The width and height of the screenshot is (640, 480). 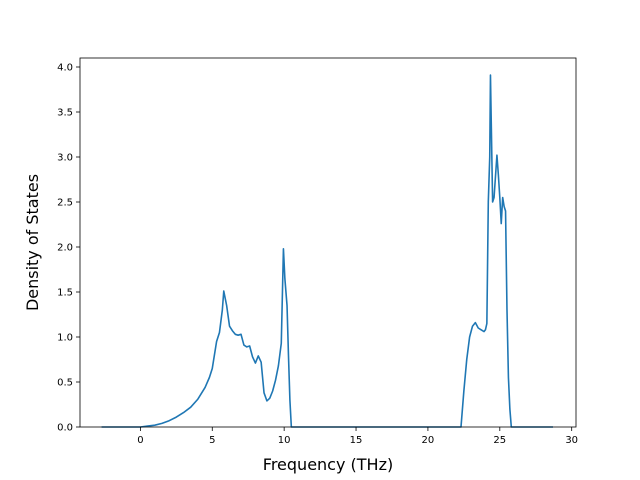 What do you see at coordinates (65, 383) in the screenshot?
I see `y-tick-label: 0.5` at bounding box center [65, 383].